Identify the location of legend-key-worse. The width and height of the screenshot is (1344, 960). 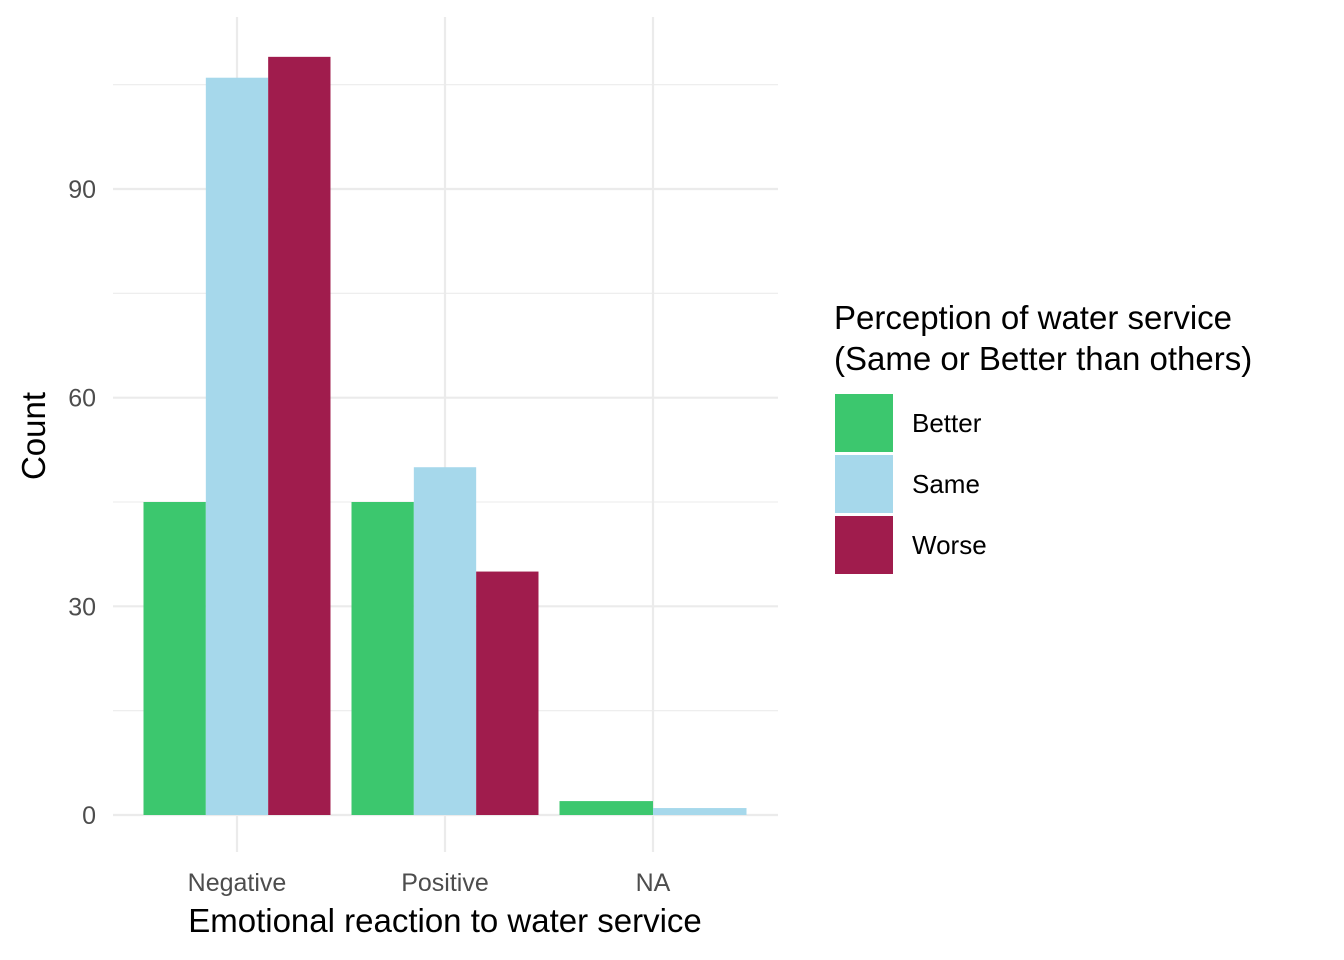
(864, 545).